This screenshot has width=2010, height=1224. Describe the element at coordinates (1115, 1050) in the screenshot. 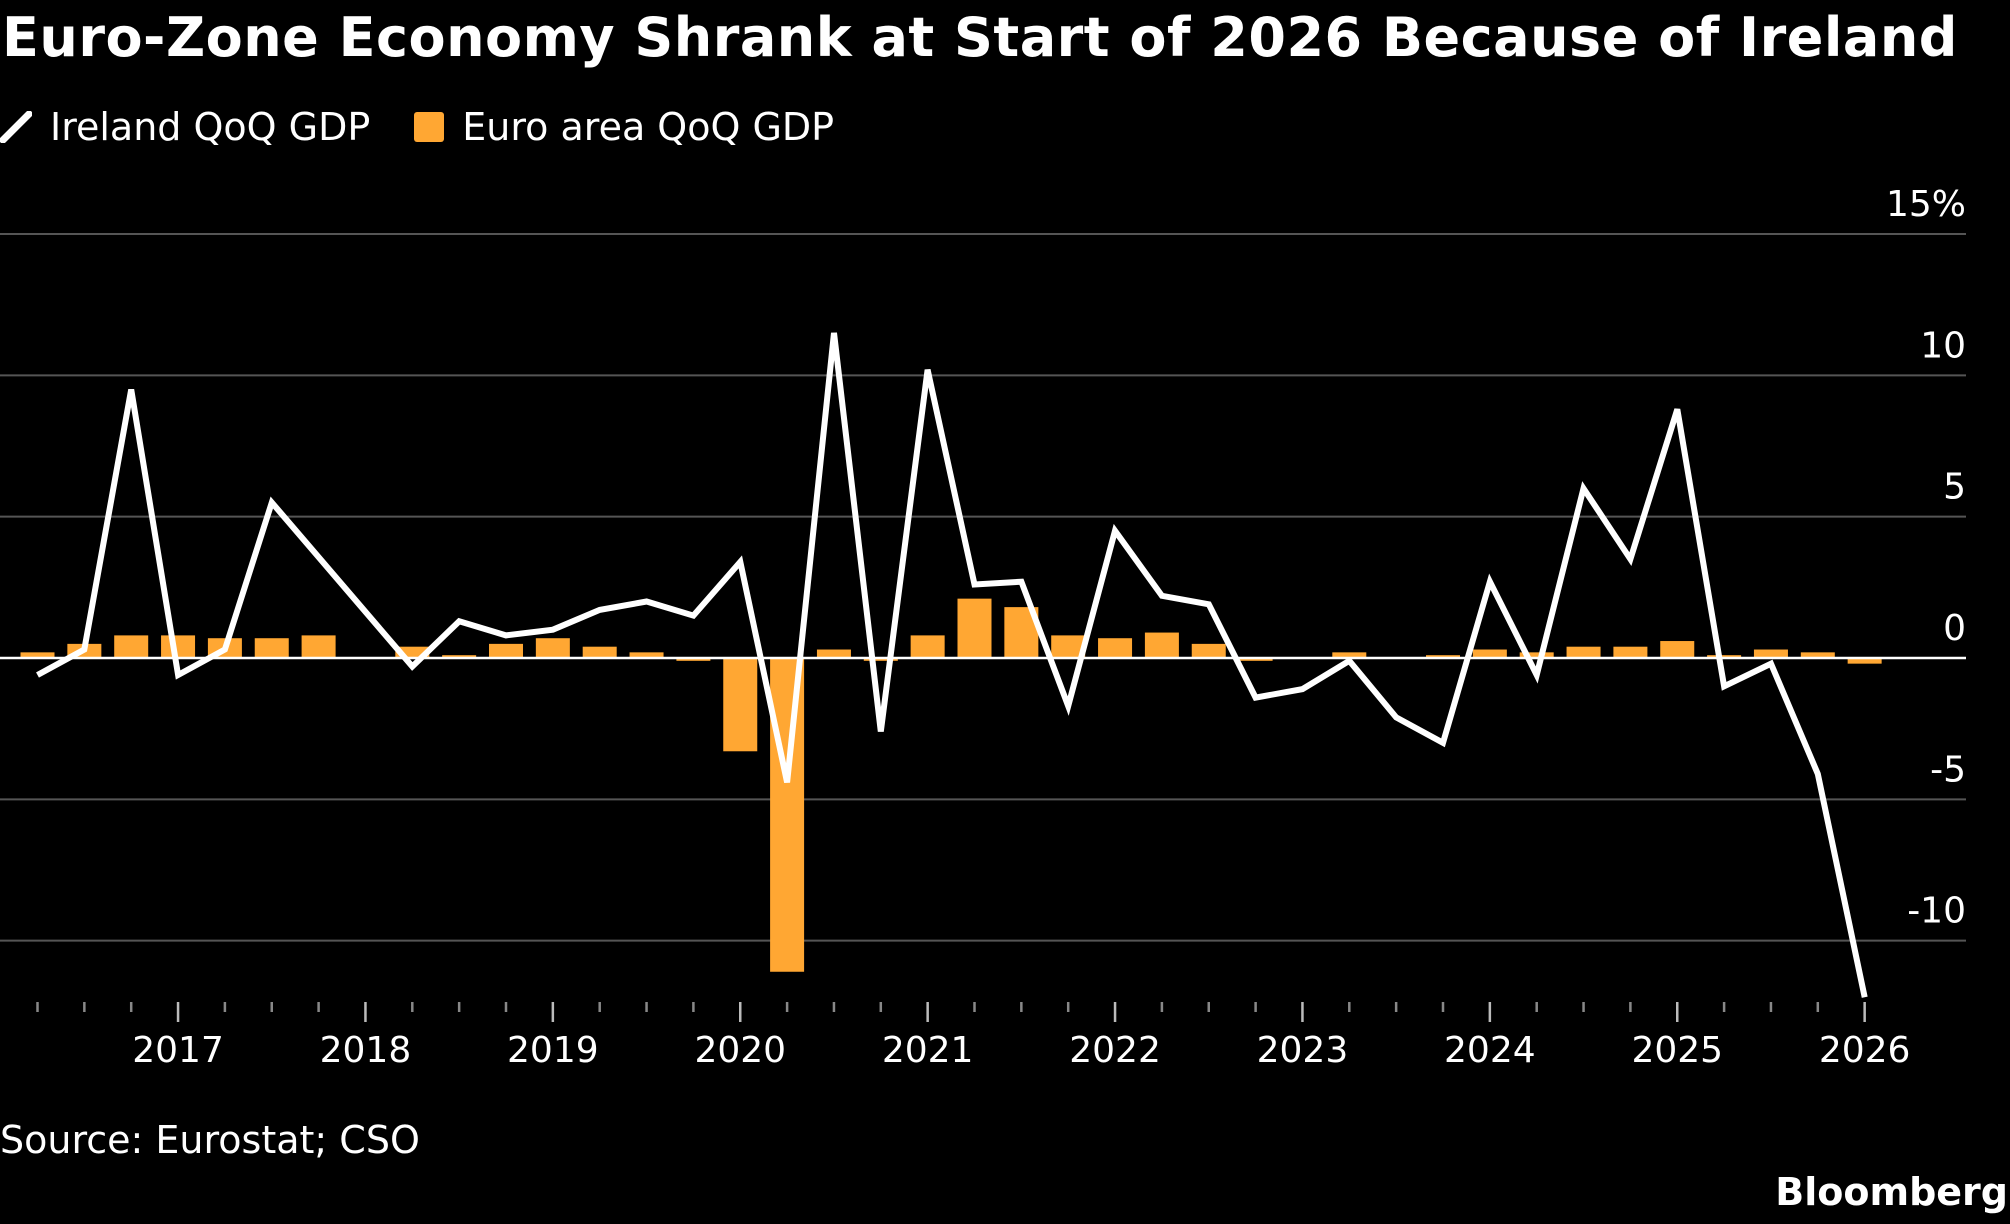

I see `x-tick-label: 2022` at that location.